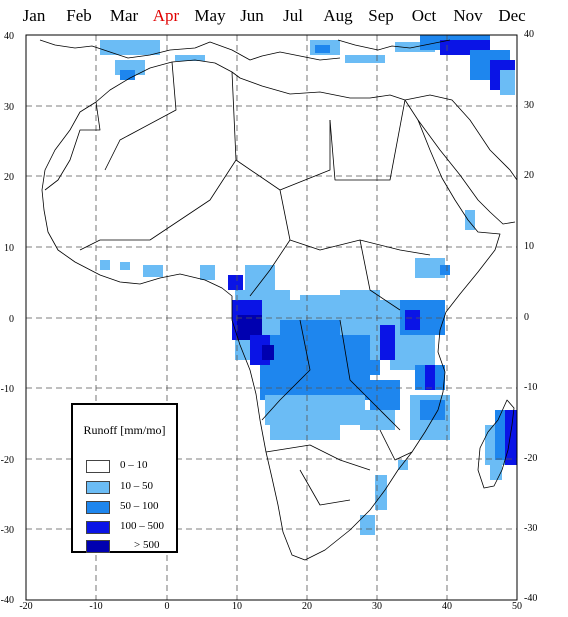 The image size is (568, 617). Describe the element at coordinates (252, 15) in the screenshot. I see `month-jun: Jun` at that location.